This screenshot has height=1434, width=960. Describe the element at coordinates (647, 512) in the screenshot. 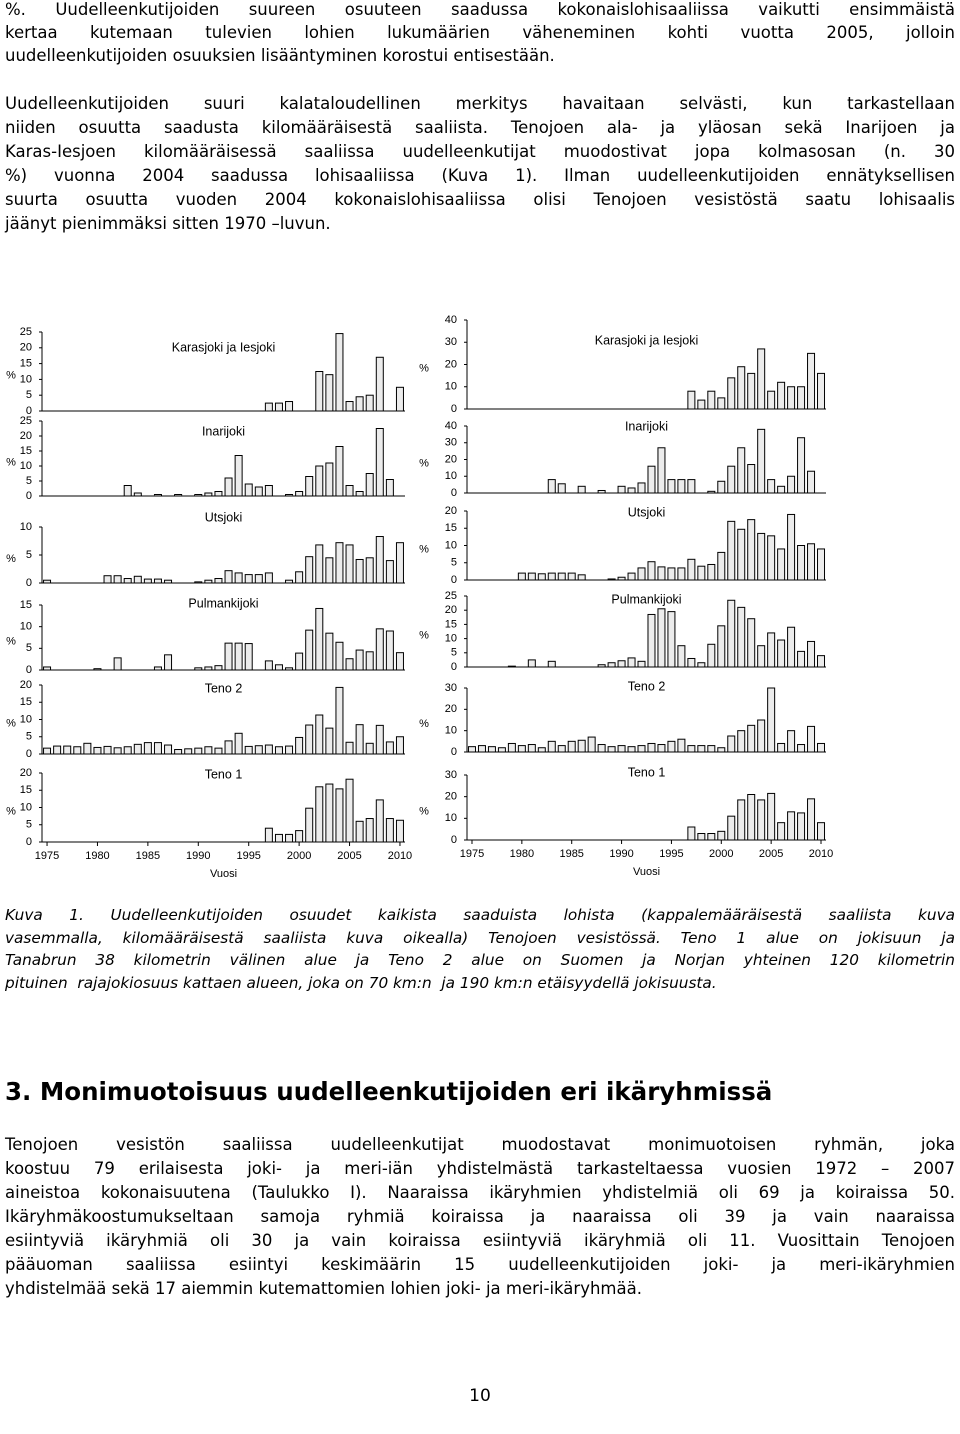

I see `chart-title: Utsjoki` at that location.